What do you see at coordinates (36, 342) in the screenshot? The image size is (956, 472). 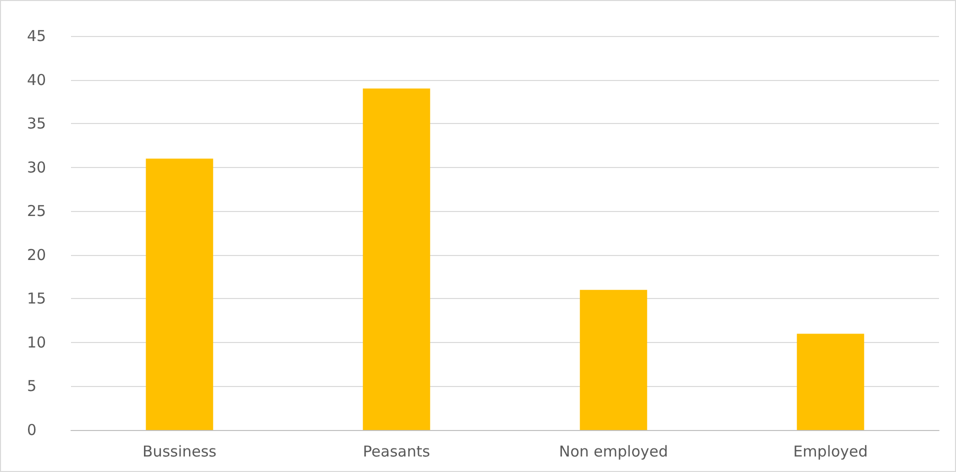 I see `y-tick-label: 10` at bounding box center [36, 342].